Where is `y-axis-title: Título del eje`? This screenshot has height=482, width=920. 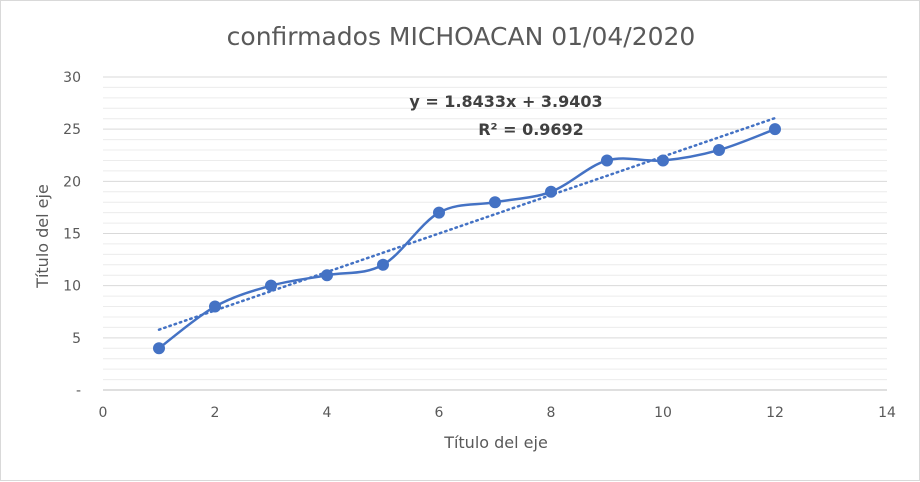 y-axis-title: Título del eje is located at coordinates (42, 236).